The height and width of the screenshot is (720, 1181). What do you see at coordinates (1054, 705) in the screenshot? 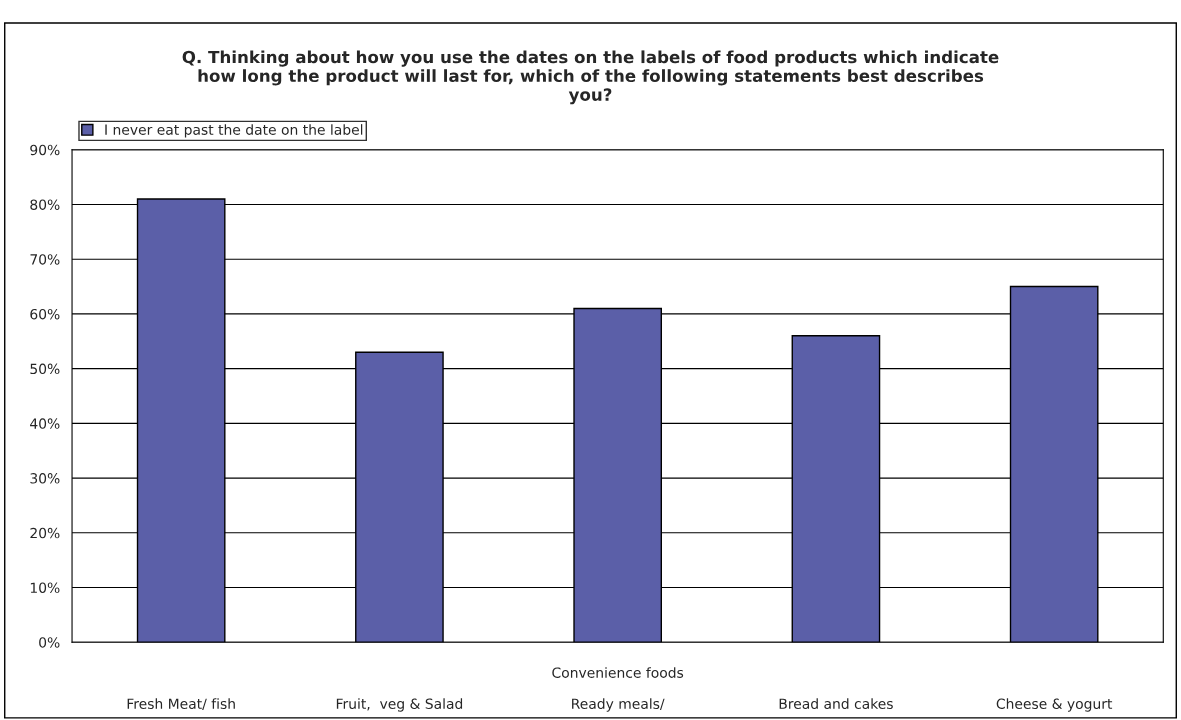
I see `x-tick-label: Cheese & yogurt` at bounding box center [1054, 705].